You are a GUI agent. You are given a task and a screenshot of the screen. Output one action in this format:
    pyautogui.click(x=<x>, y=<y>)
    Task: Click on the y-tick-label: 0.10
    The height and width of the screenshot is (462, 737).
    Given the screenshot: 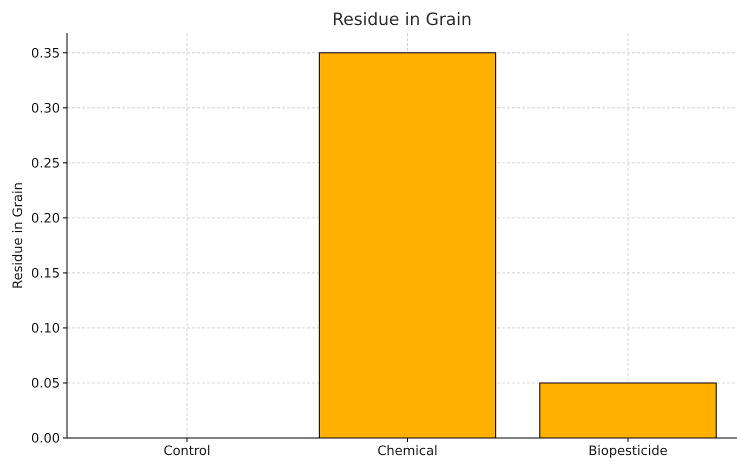 What is the action you would take?
    pyautogui.click(x=45, y=328)
    